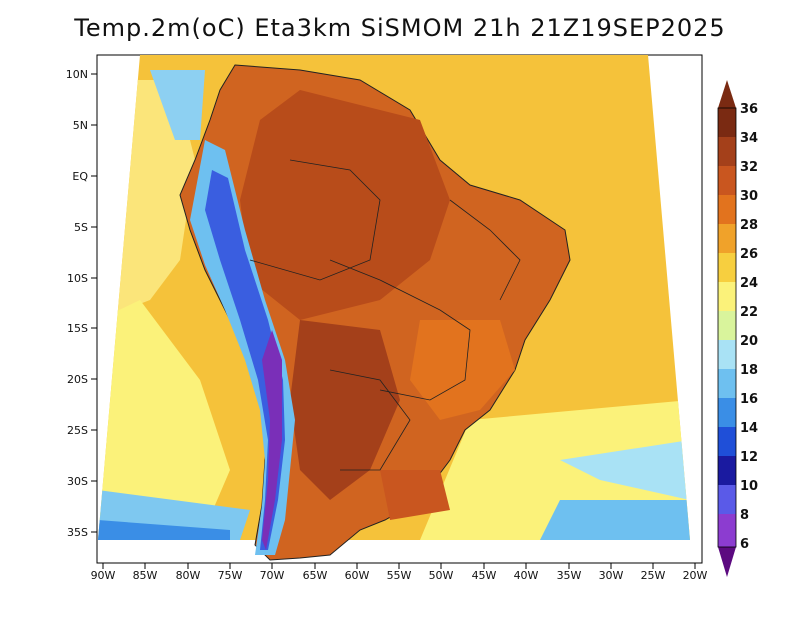  I want to click on colorbar-bottom-arrow, so click(727, 562).